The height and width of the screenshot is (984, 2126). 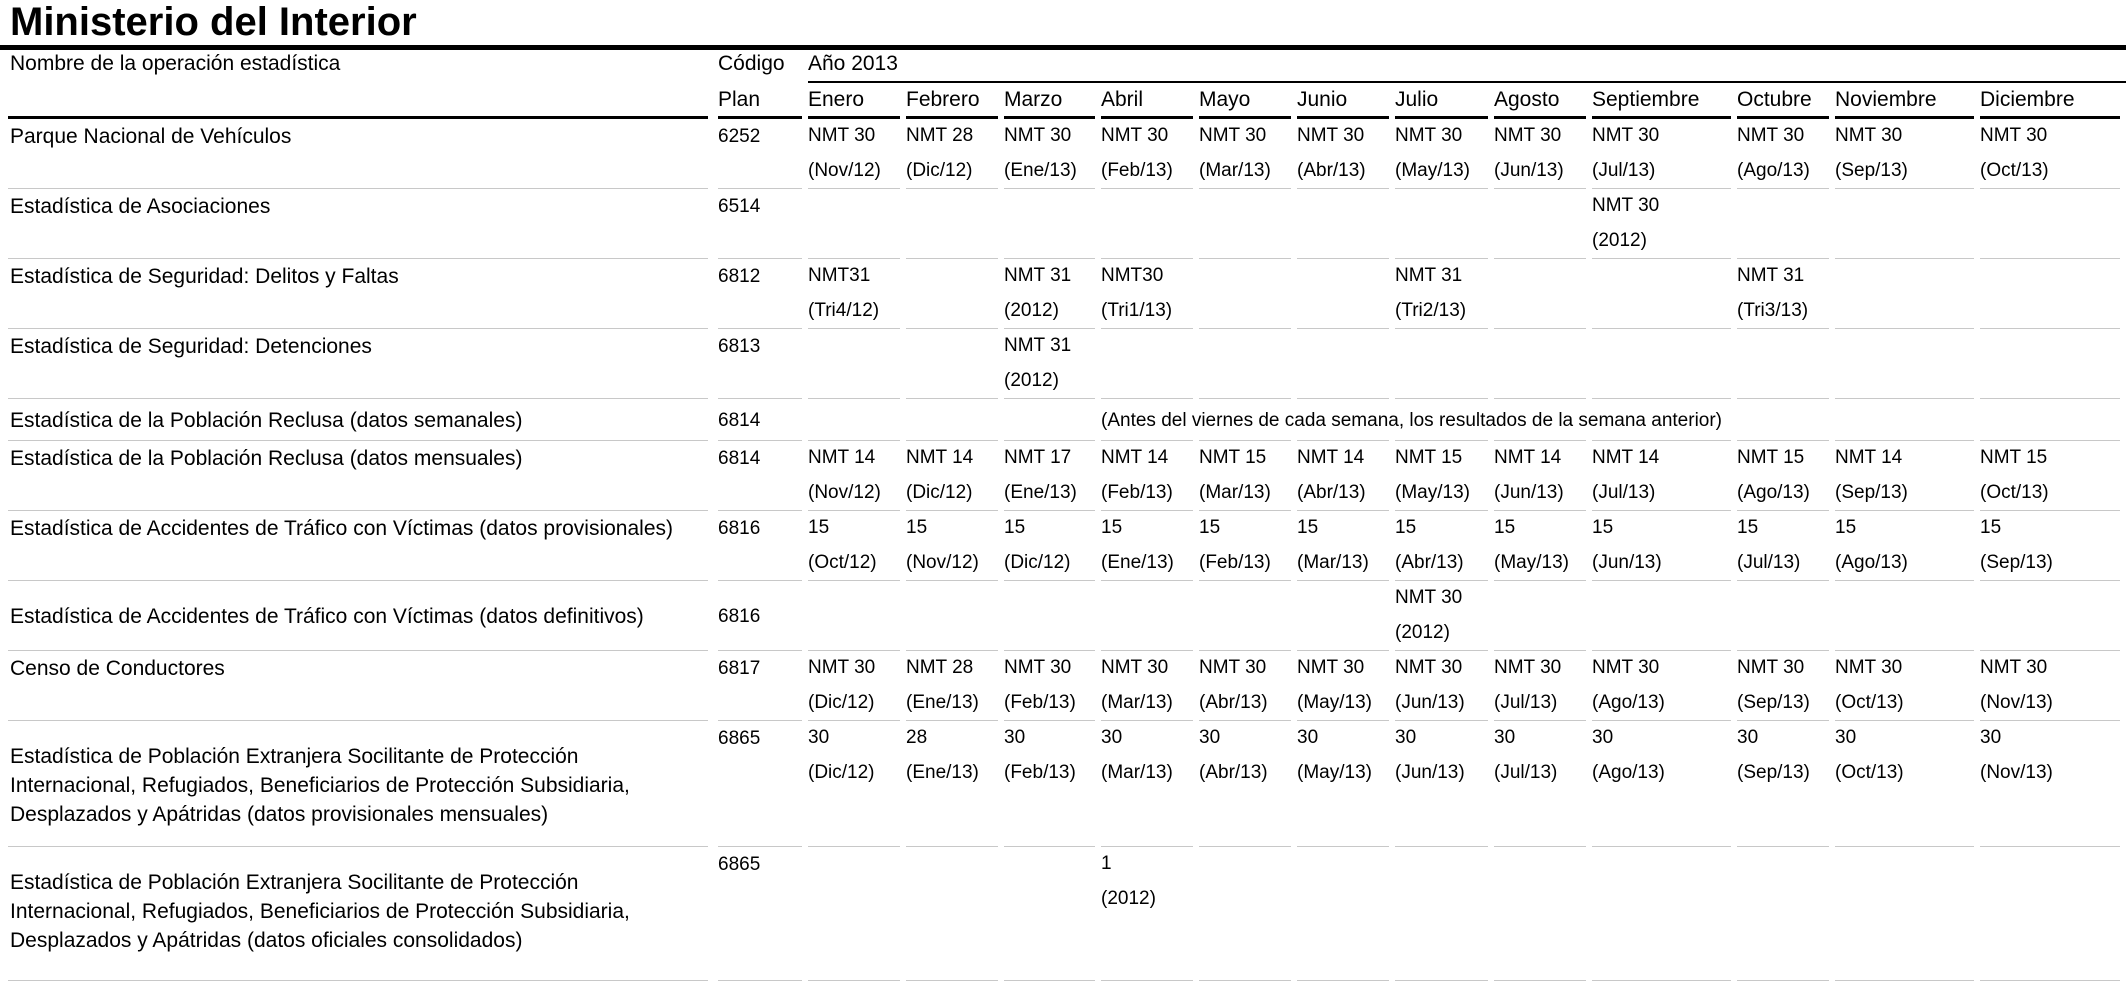 I want to click on operation-name: Censo de Conductores, so click(x=117, y=668).